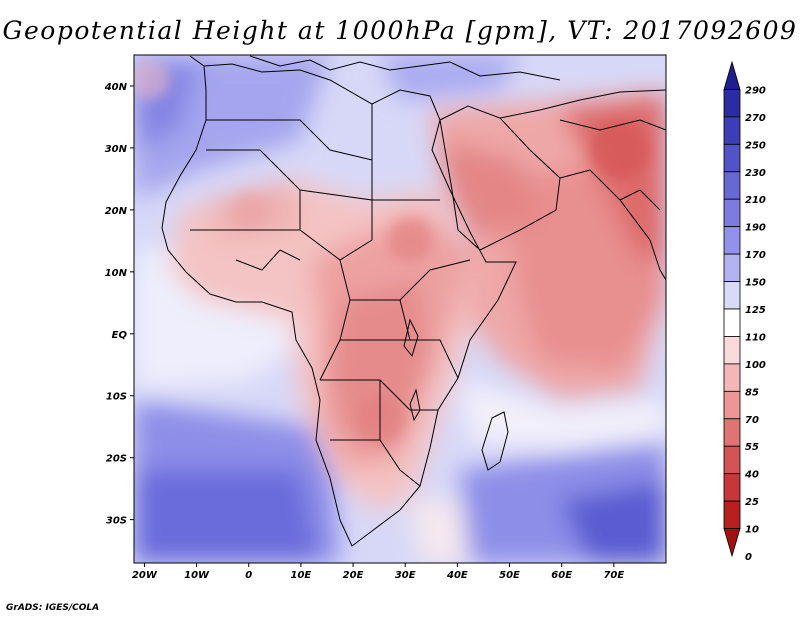  I want to click on colorbar-label: 190, so click(755, 228).